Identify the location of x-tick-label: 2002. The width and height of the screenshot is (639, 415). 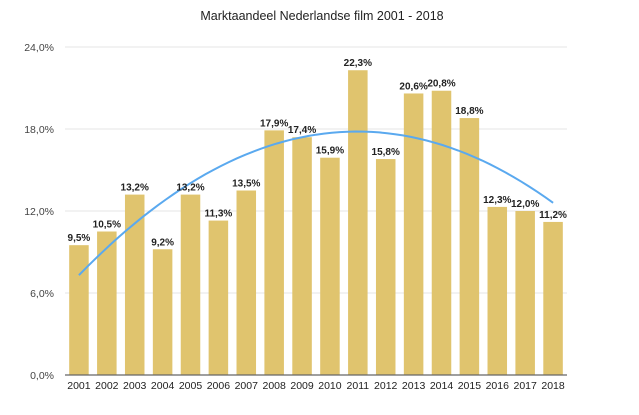
(107, 386).